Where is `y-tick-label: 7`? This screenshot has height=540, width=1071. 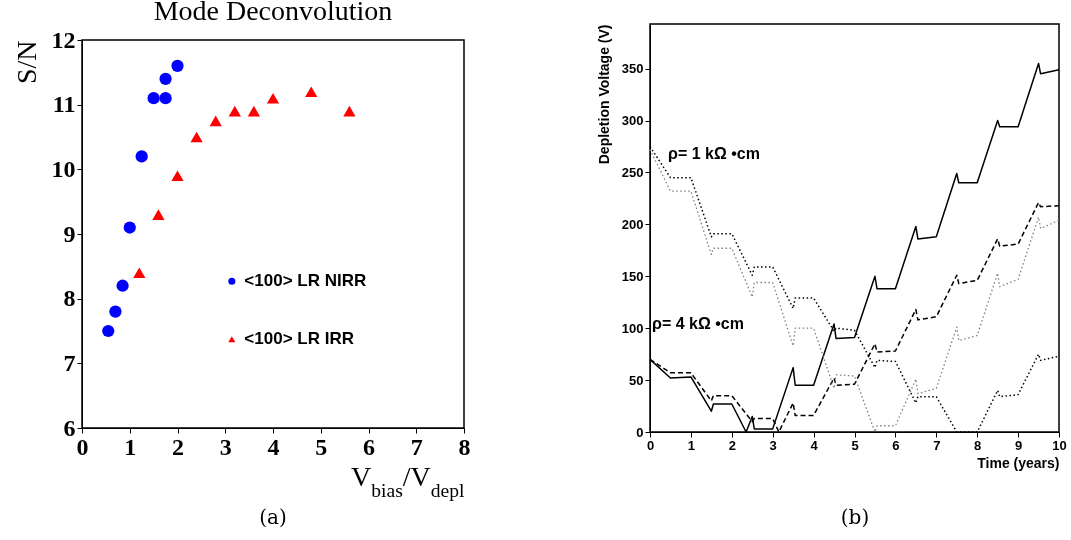 y-tick-label: 7 is located at coordinates (69, 362).